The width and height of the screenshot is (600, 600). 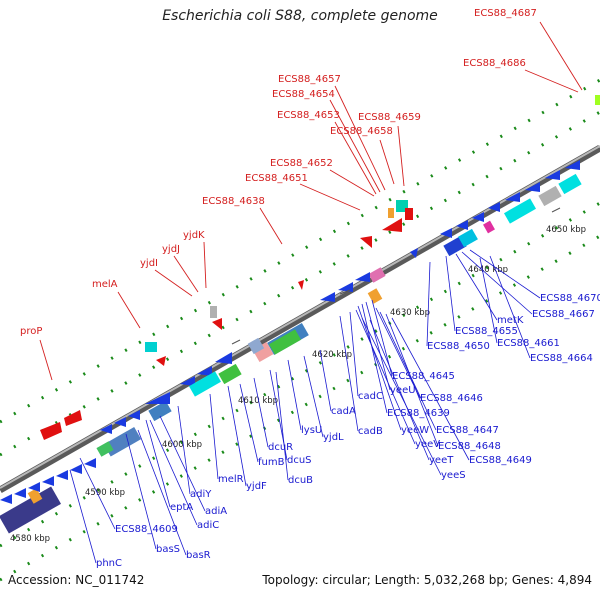 What do you see at coordinates (441, 460) in the screenshot?
I see `blue-gene-label: yeeT` at bounding box center [441, 460].